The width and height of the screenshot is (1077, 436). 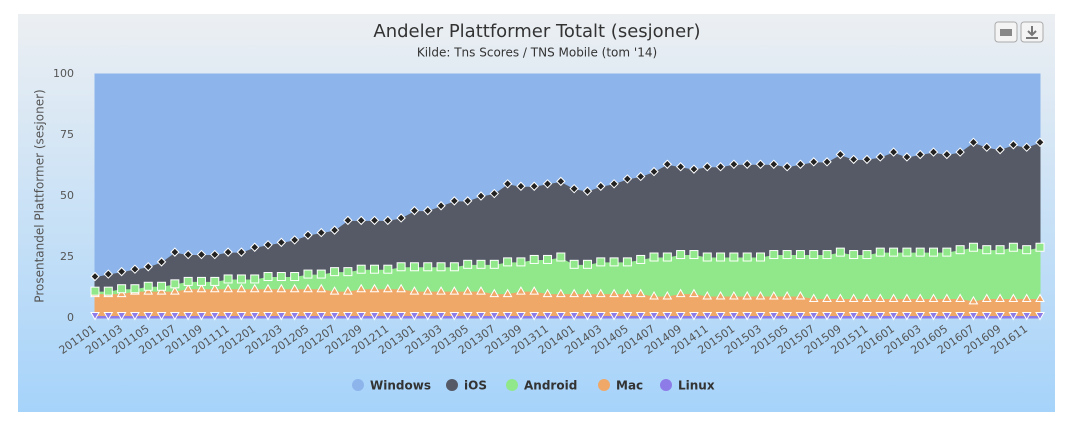 I want to click on y-axis-title: Prosentandel Plattformer (sesjoner), so click(x=40, y=195).